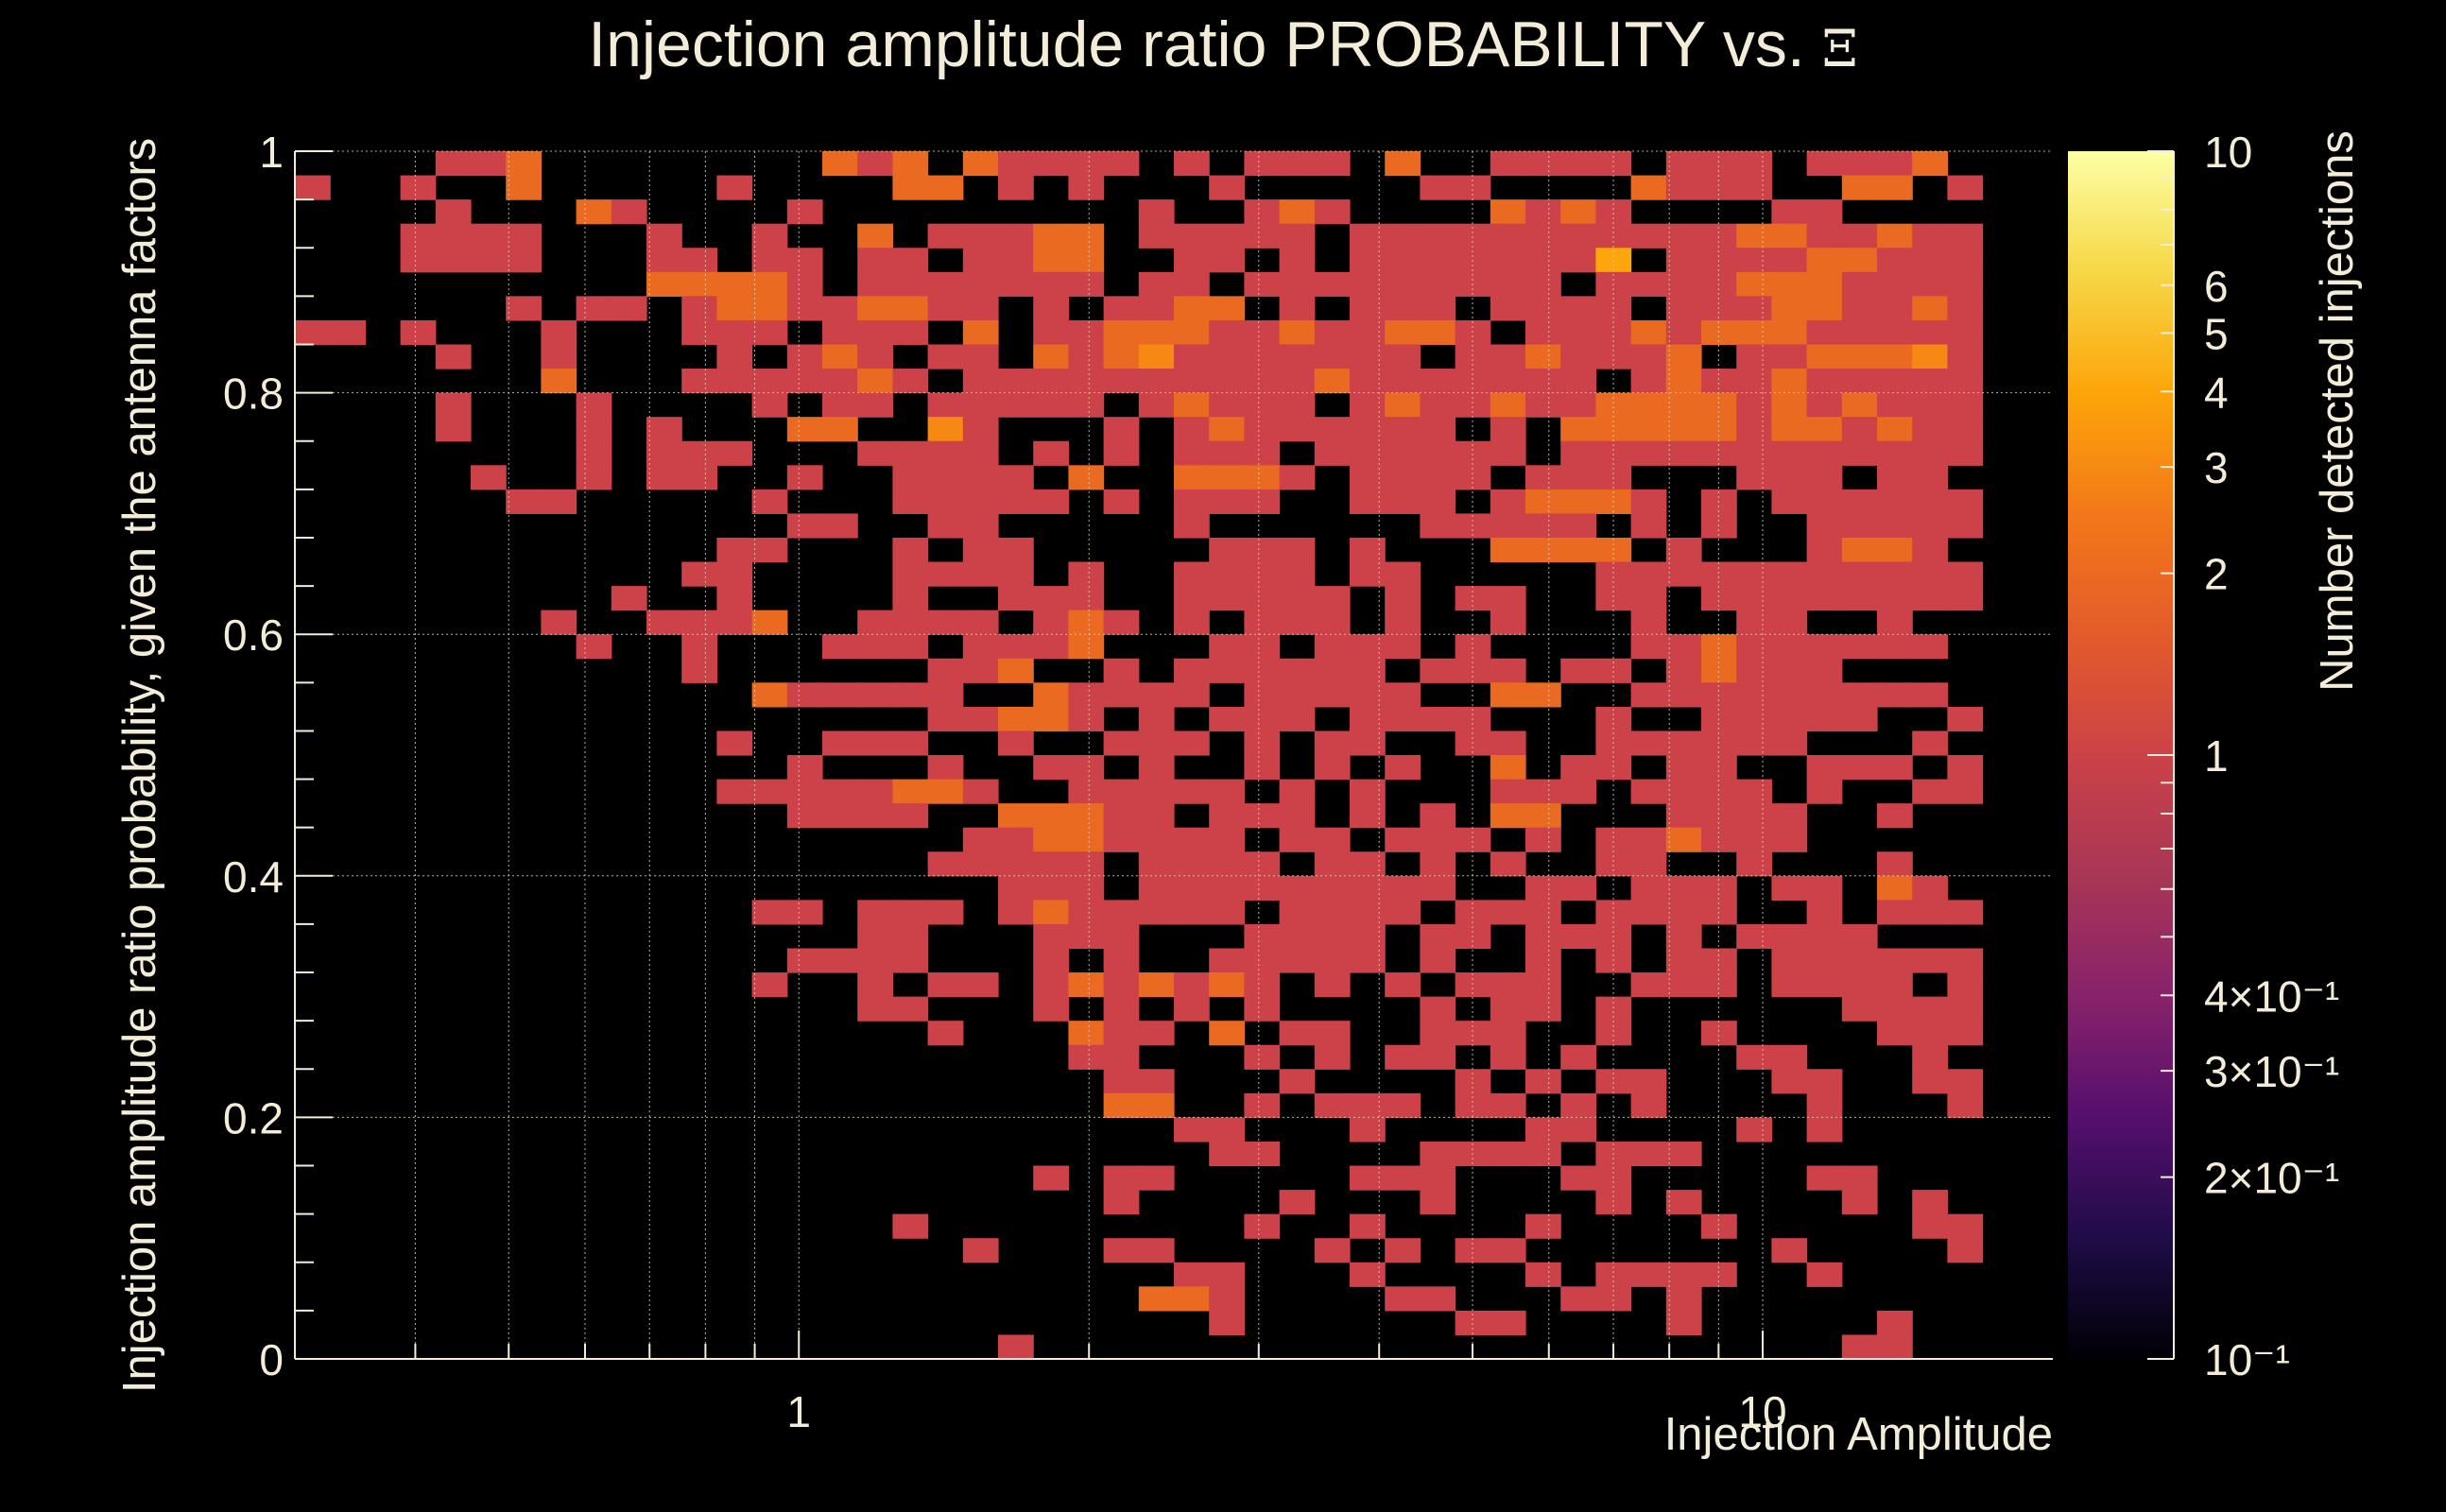 This screenshot has width=2446, height=1512. What do you see at coordinates (1840, 48) in the screenshot?
I see `xi-symbol: Ξ` at bounding box center [1840, 48].